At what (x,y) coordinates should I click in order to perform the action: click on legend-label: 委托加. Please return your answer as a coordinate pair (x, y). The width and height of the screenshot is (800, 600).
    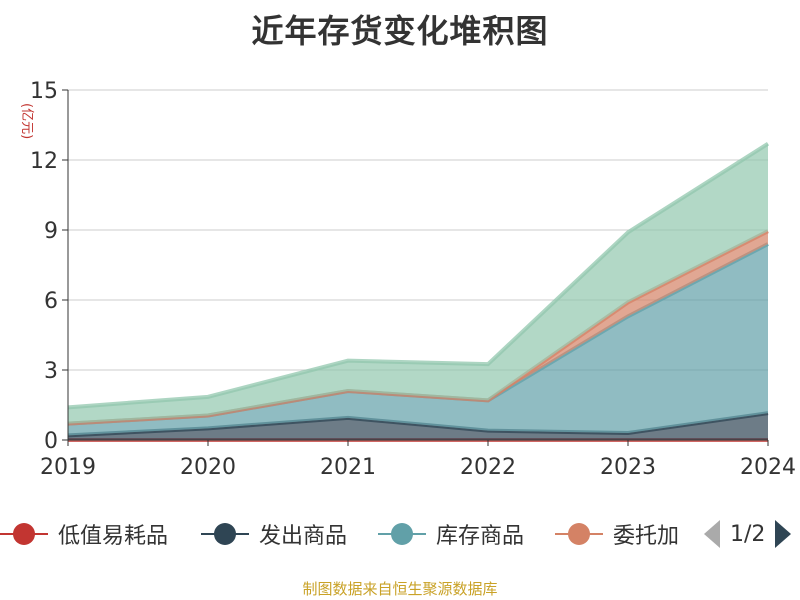
    Looking at the image, I should click on (646, 536).